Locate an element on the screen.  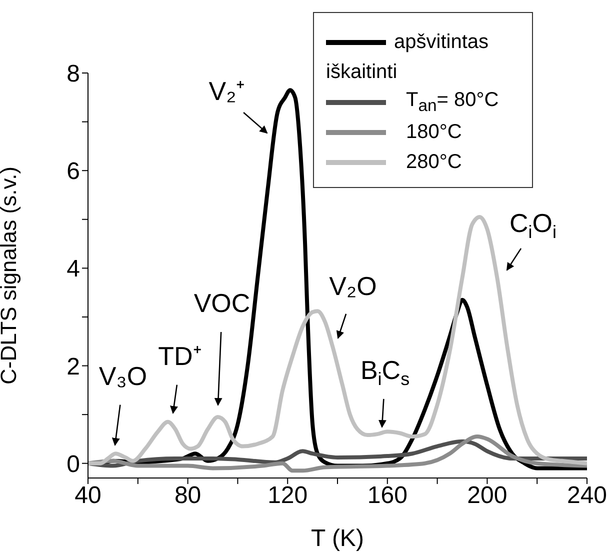
annotation: V₃O is located at coordinates (123, 376).